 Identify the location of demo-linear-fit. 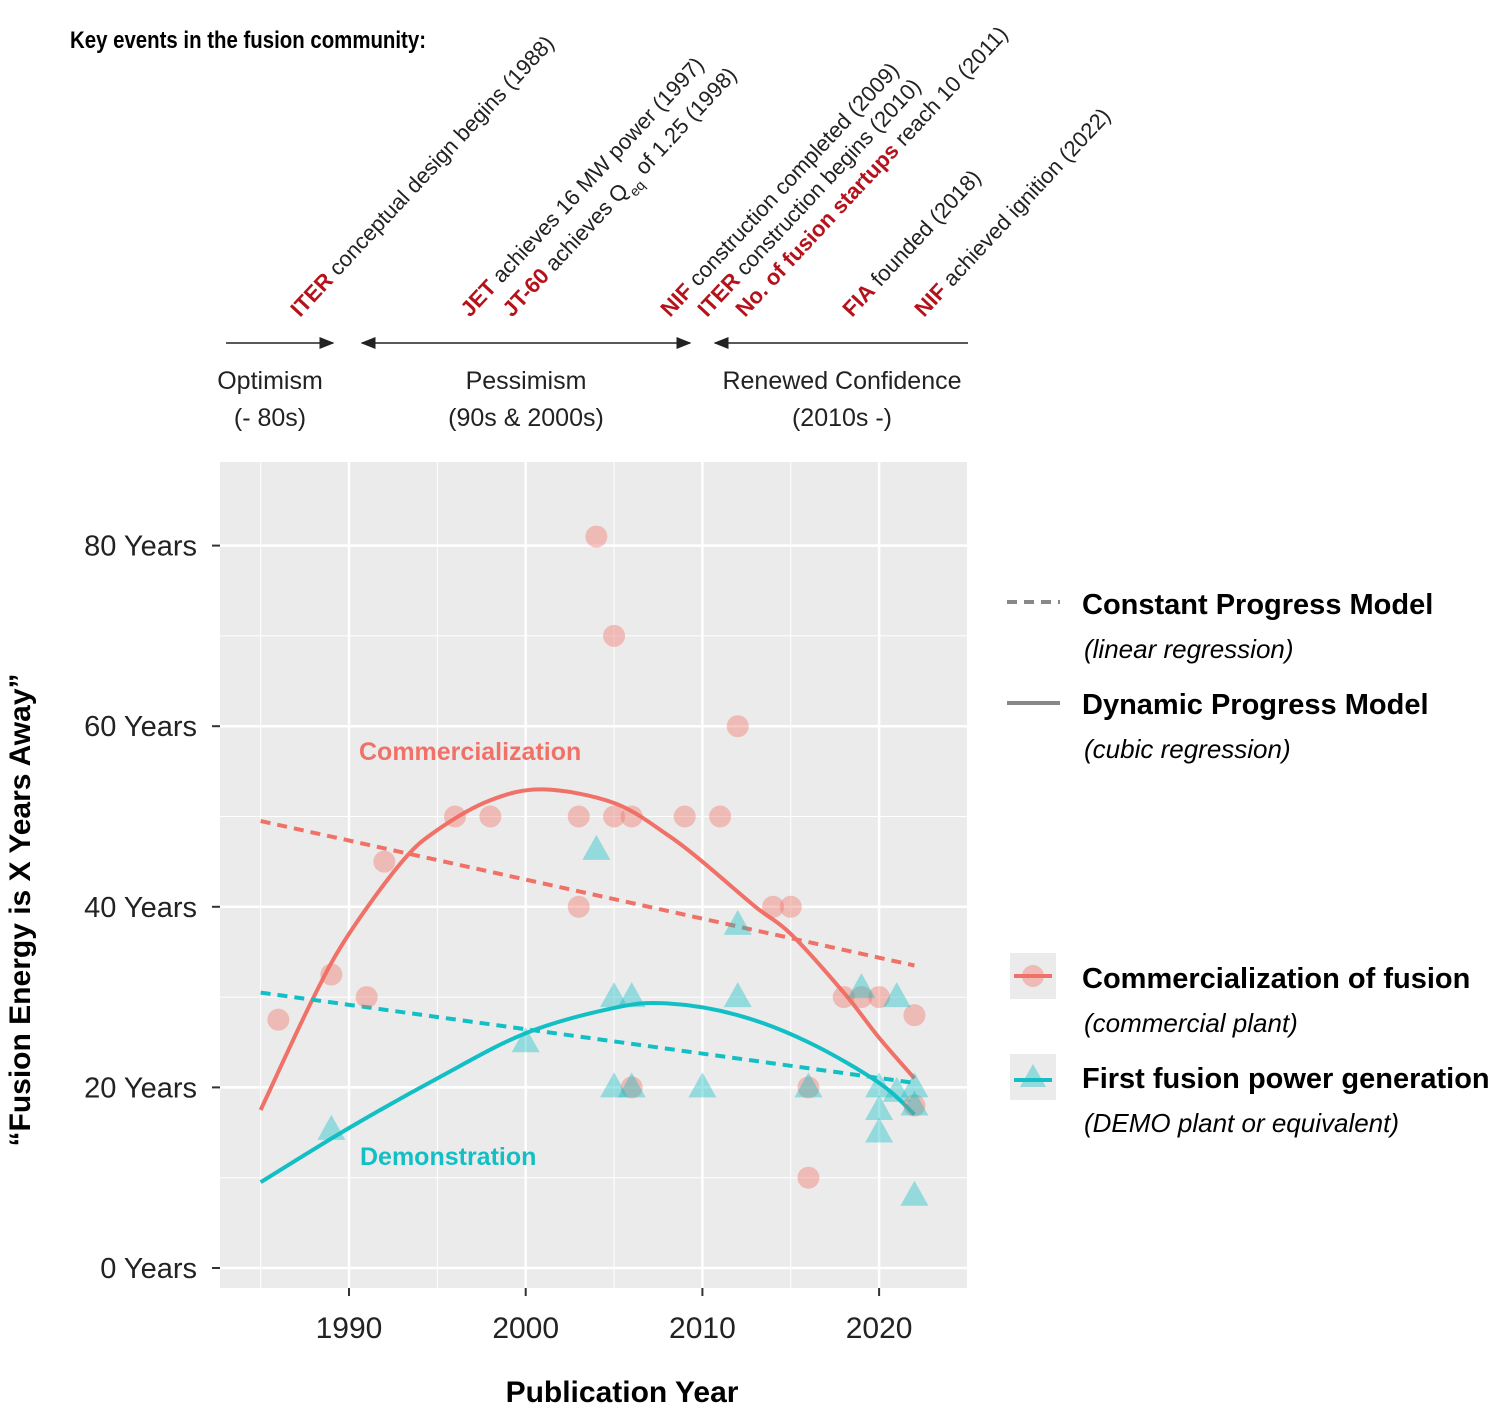
(587, 1037).